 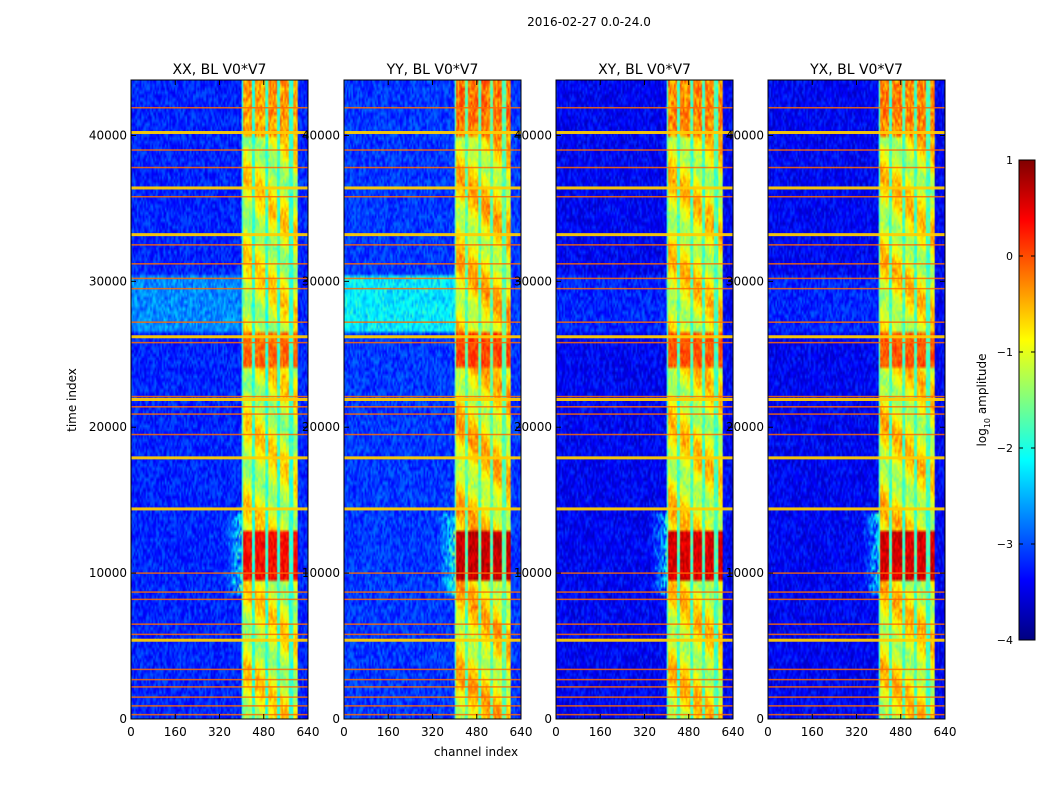 What do you see at coordinates (1027, 400) in the screenshot?
I see `colorbar-gradient` at bounding box center [1027, 400].